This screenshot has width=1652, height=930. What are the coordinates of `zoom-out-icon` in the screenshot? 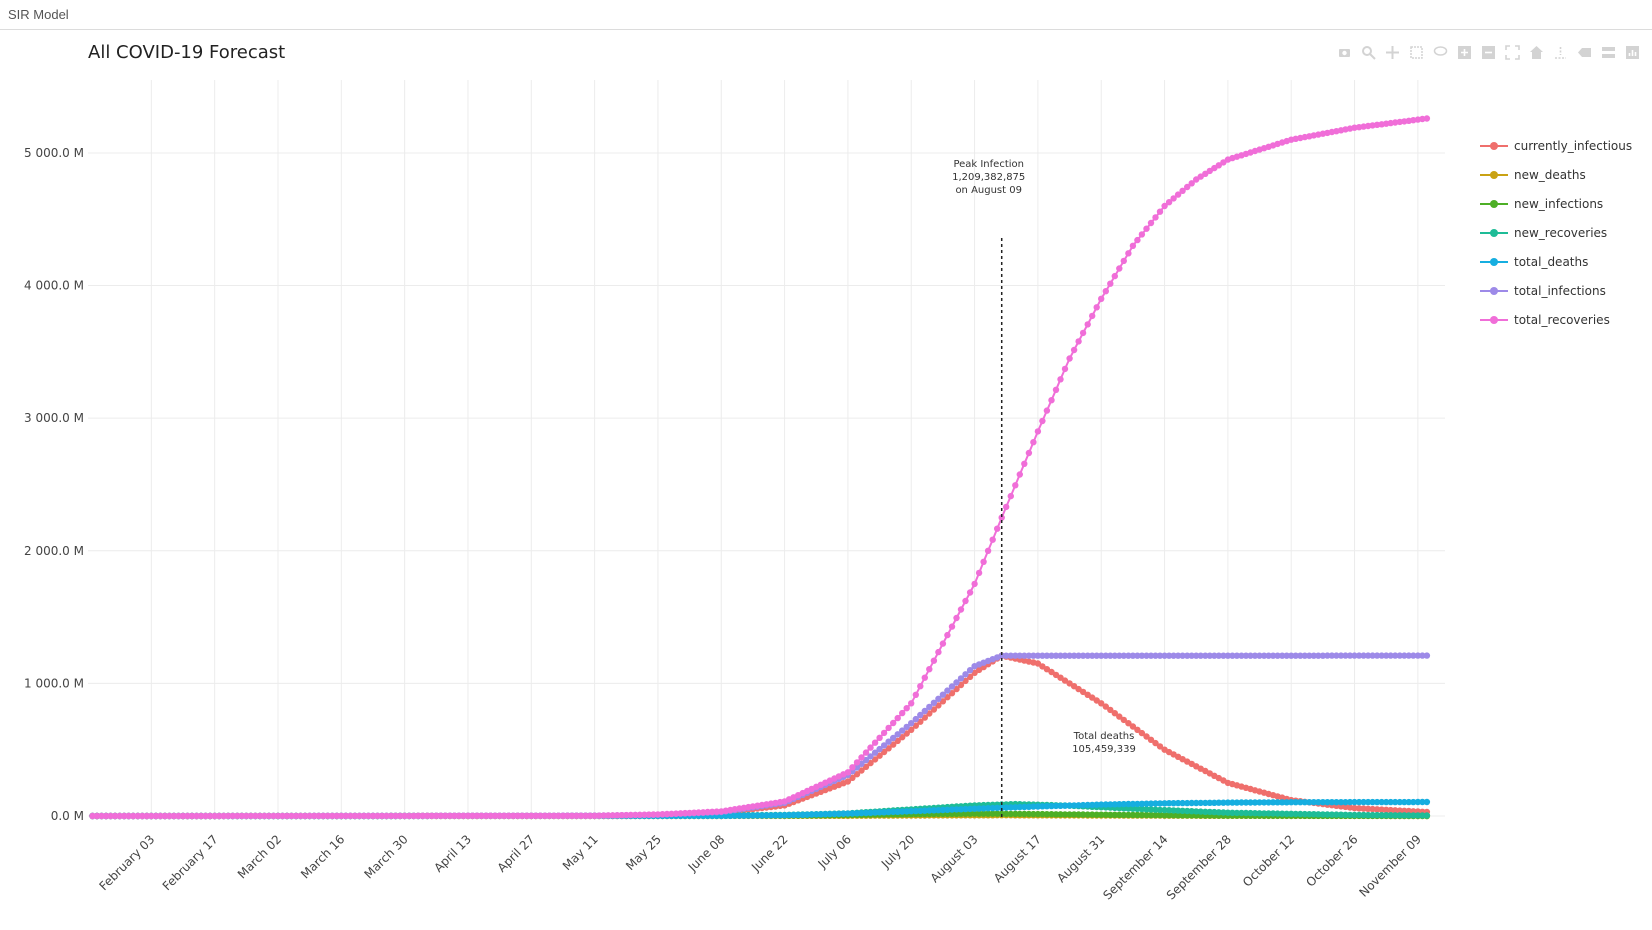 It's located at (1488, 52).